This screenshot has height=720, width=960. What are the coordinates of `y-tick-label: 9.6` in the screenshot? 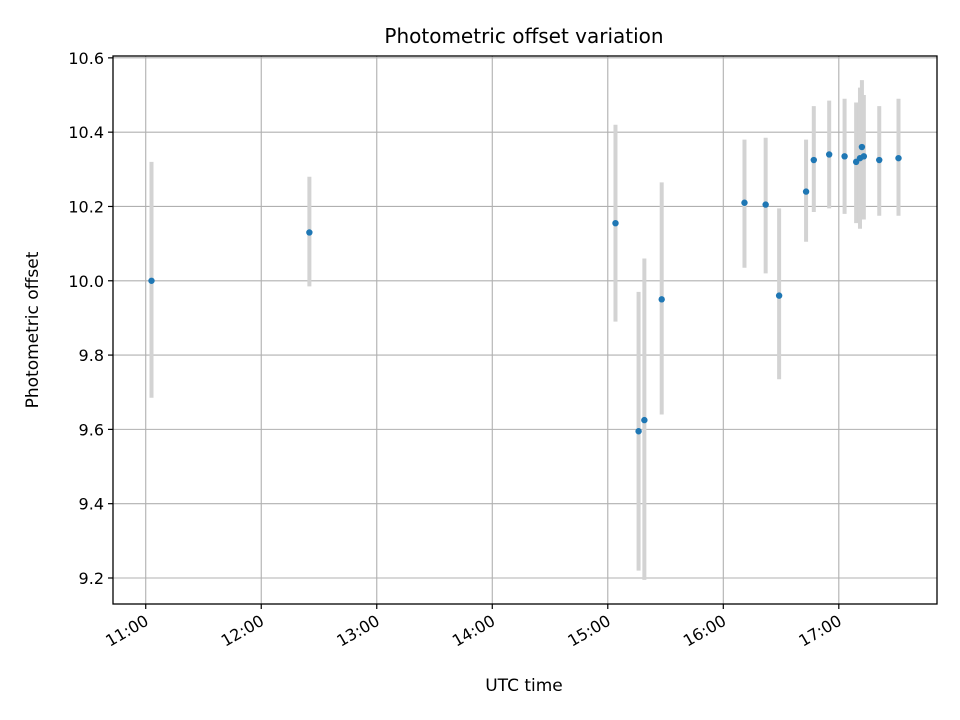 It's located at (91, 429).